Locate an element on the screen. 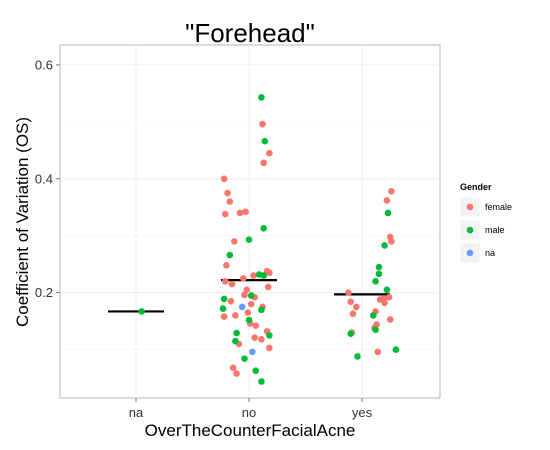 This screenshot has height=450, width=550. x-axis-ticks: na no yes is located at coordinates (251, 409).